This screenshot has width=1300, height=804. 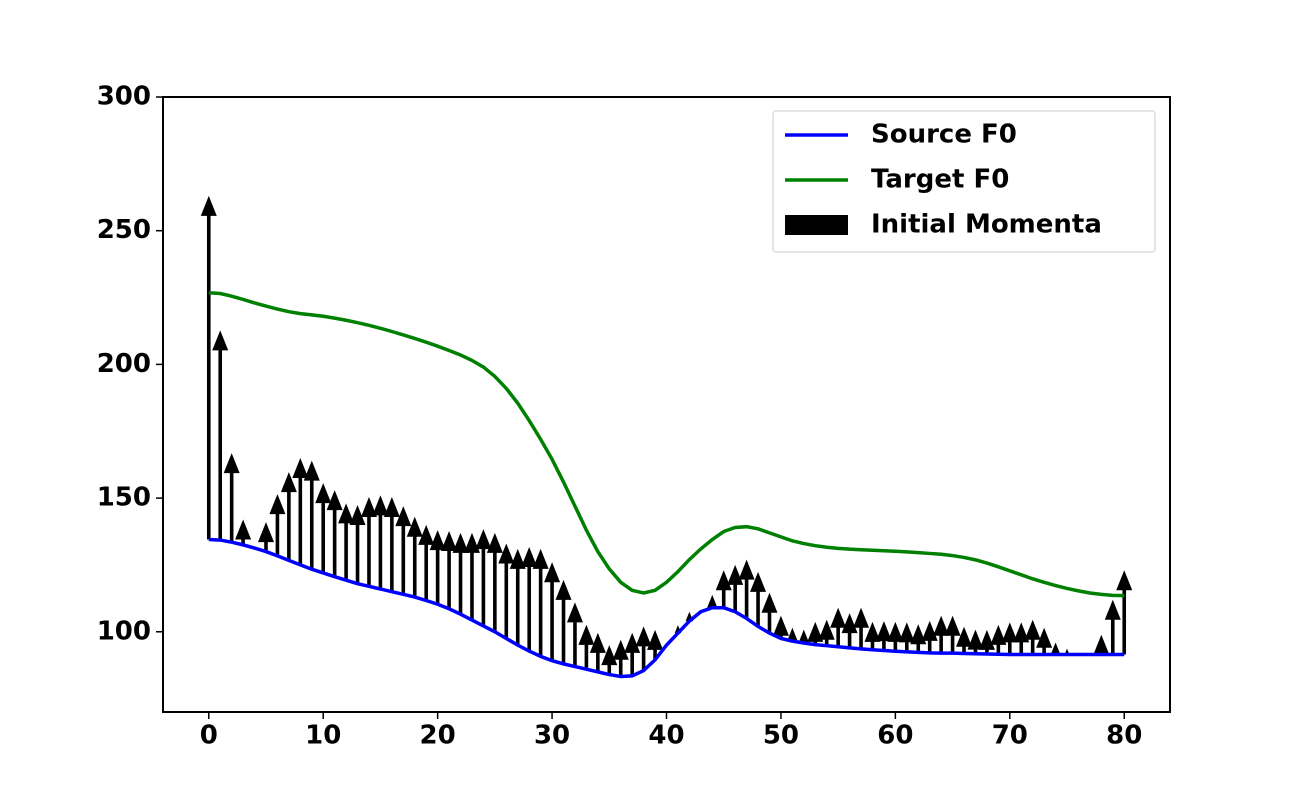 What do you see at coordinates (781, 736) in the screenshot?
I see `x-tick-label: 50` at bounding box center [781, 736].